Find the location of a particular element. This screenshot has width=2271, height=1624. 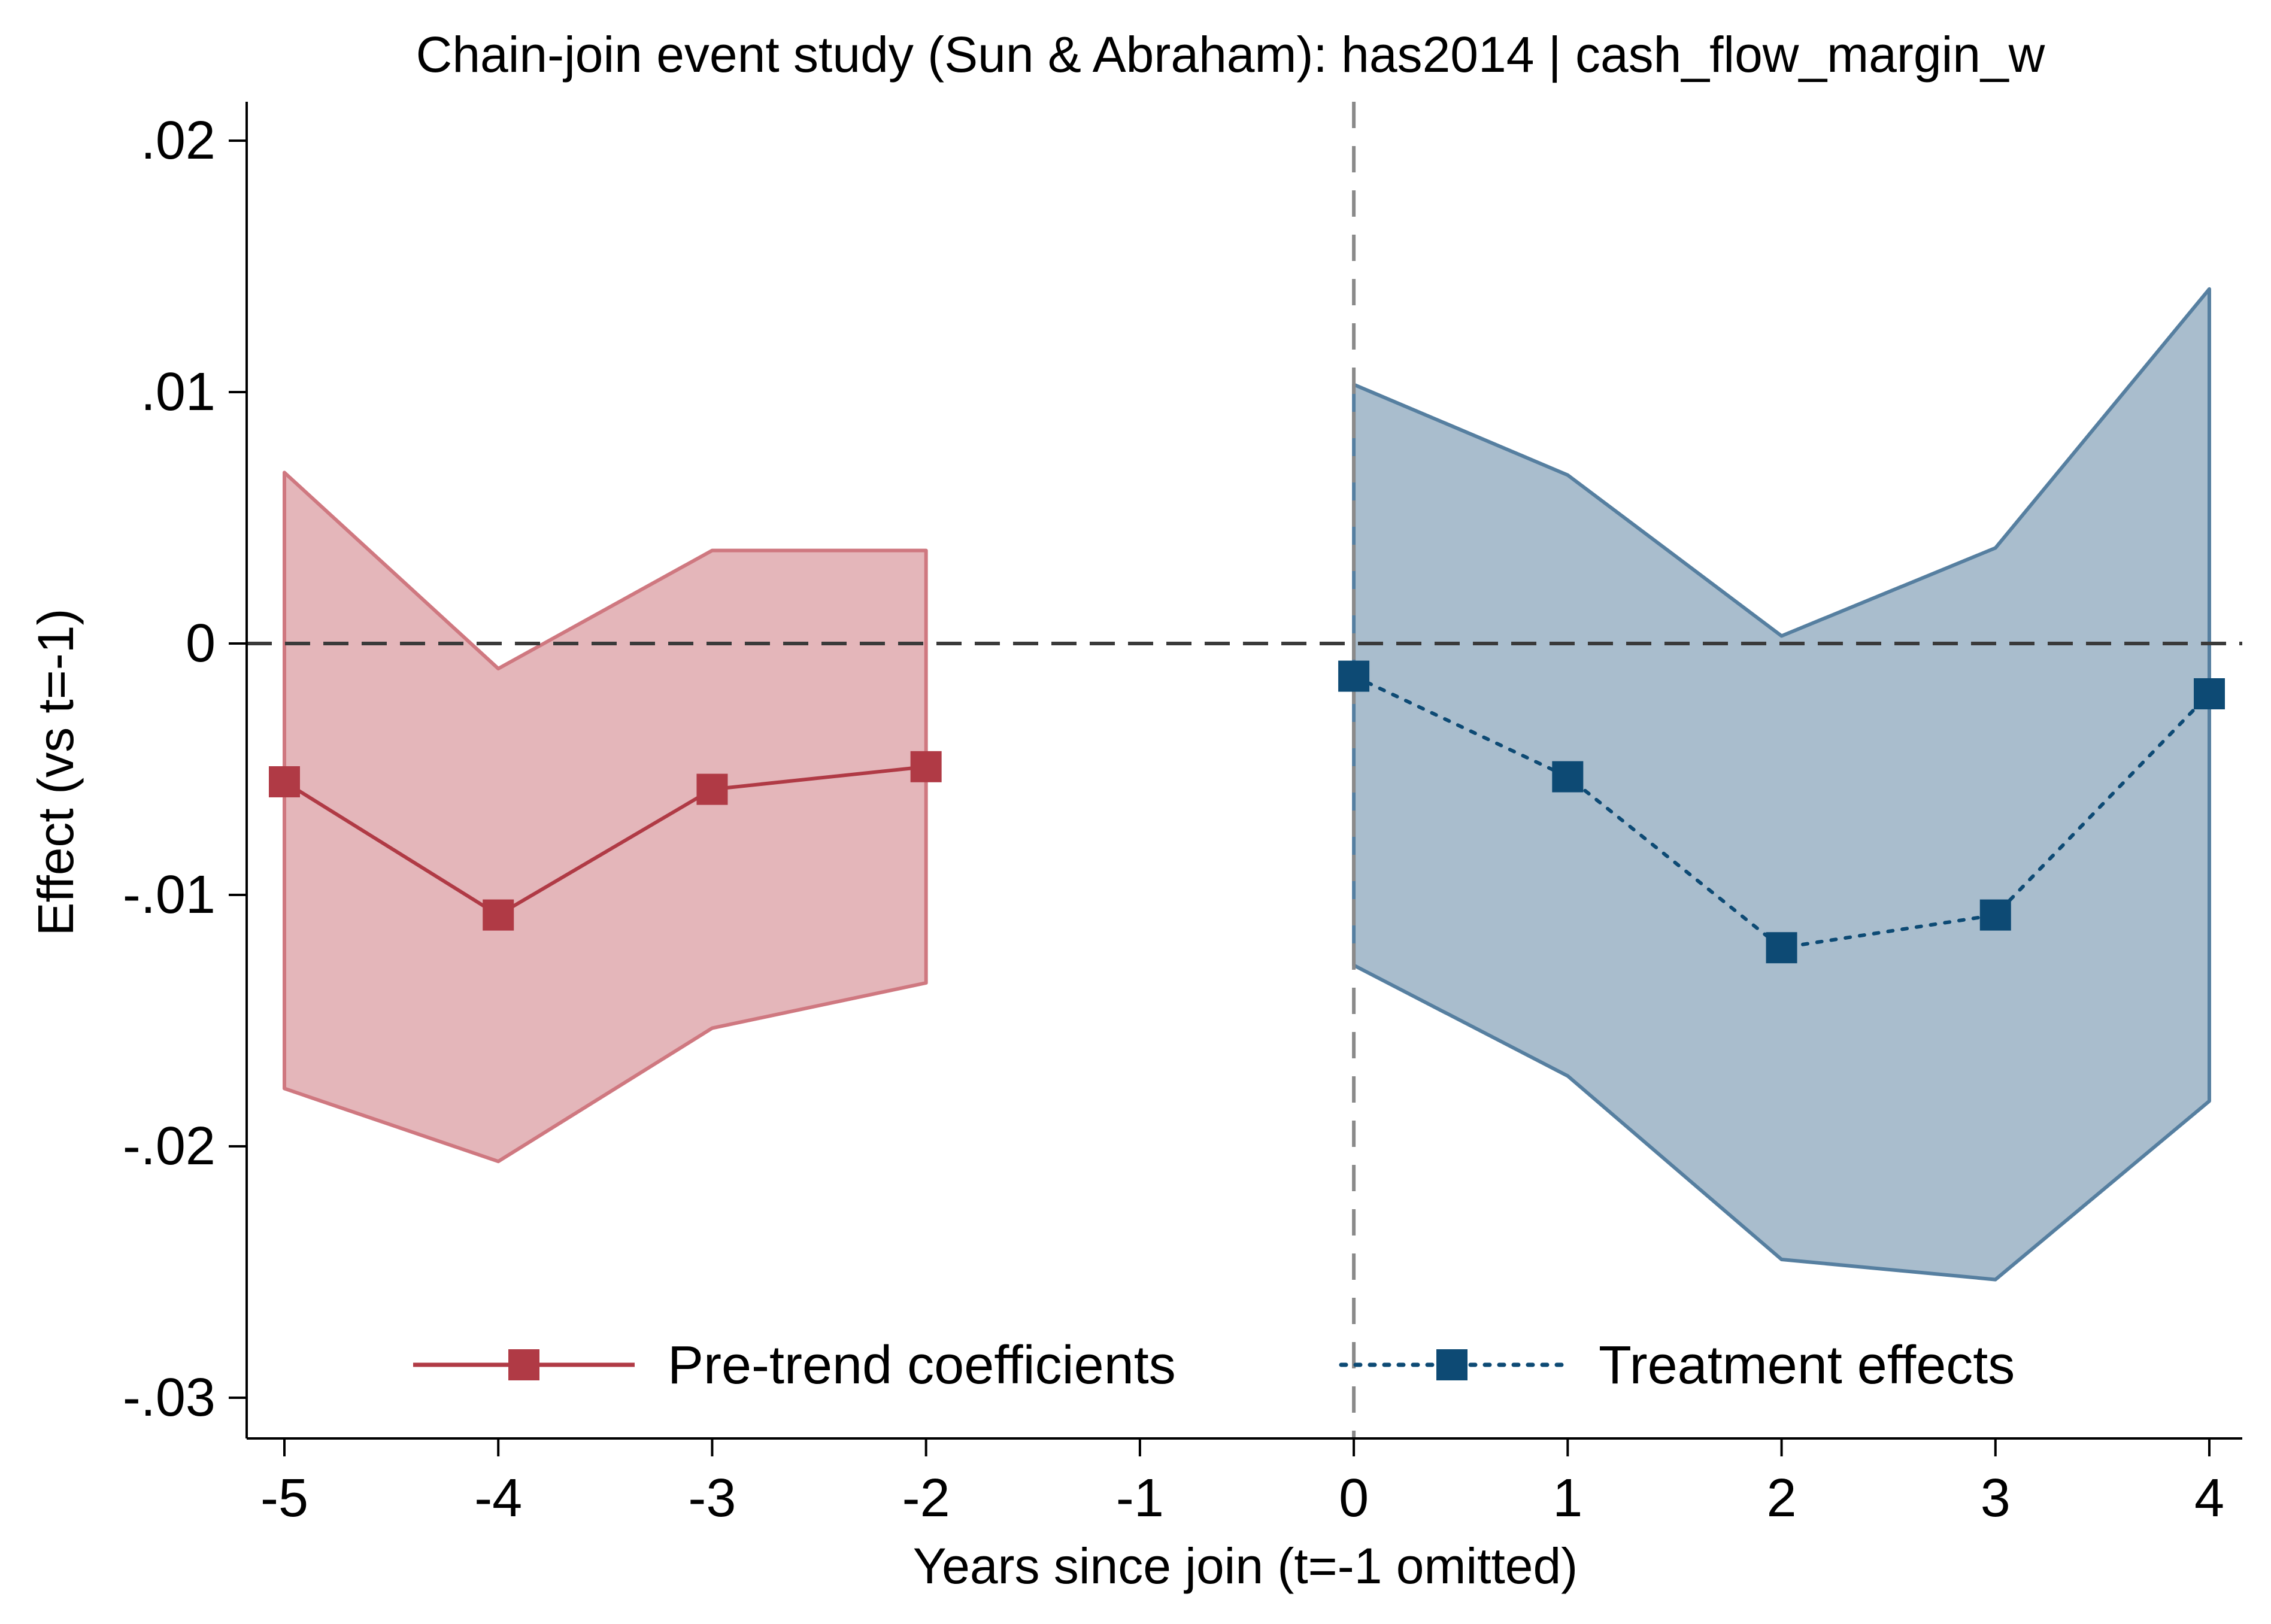

series-line-treatment is located at coordinates (1781, 812).